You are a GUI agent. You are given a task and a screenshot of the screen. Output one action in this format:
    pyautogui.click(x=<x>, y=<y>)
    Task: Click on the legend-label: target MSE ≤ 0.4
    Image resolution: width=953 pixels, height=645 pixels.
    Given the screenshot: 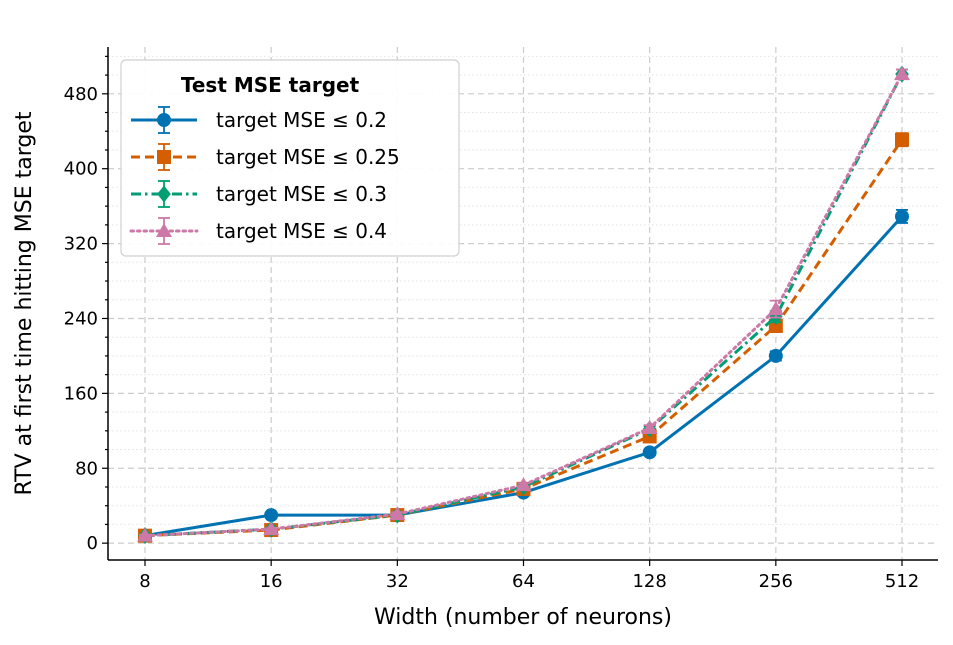 What is the action you would take?
    pyautogui.click(x=301, y=231)
    